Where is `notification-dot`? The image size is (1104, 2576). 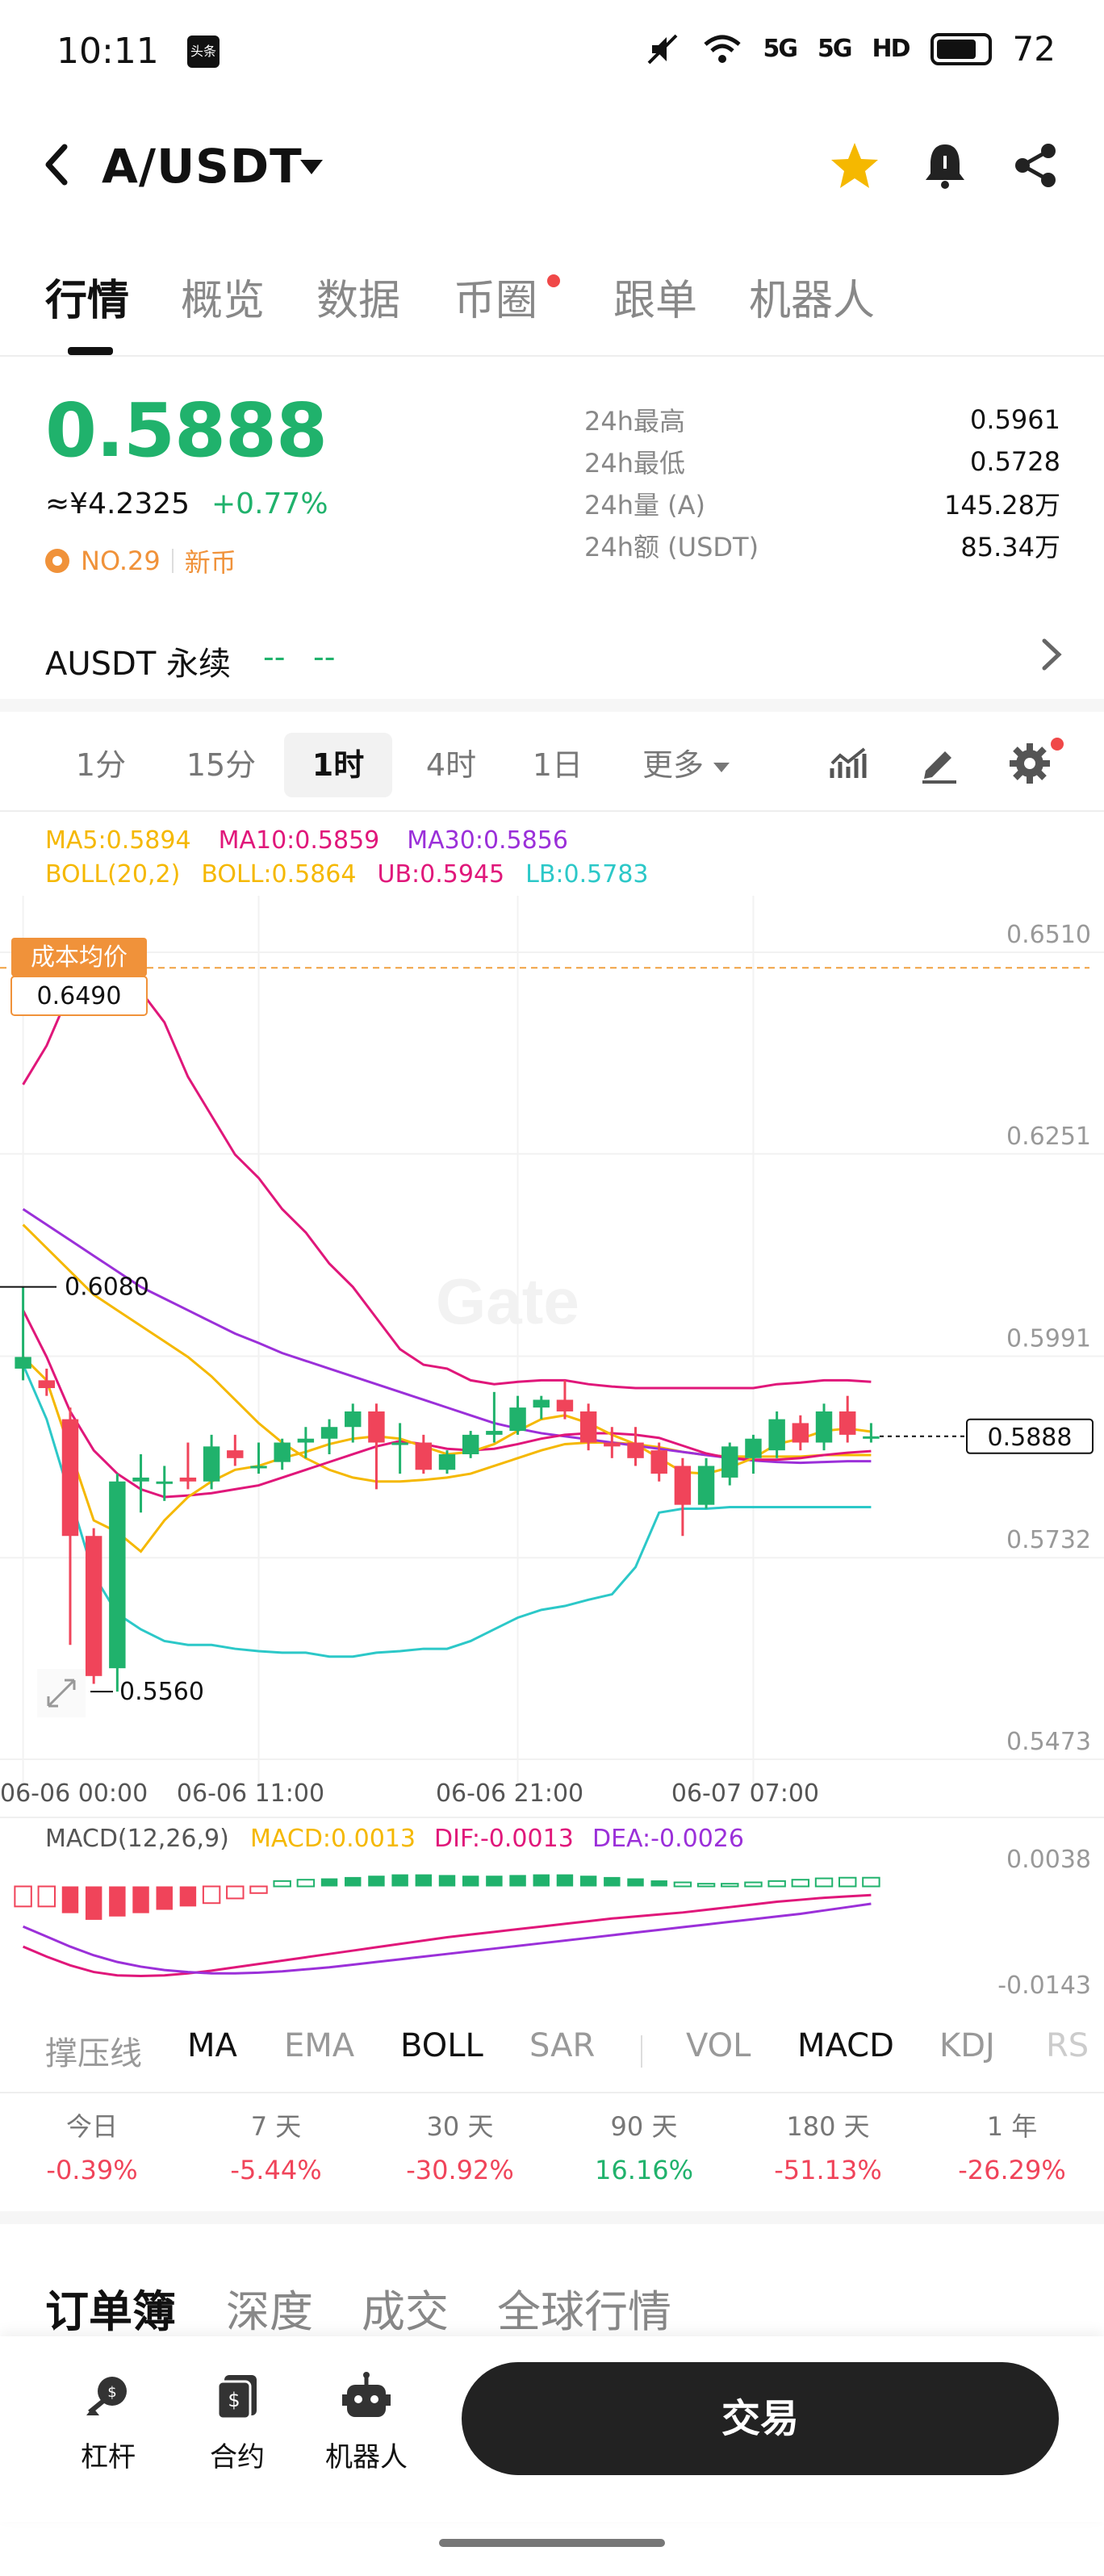
notification-dot is located at coordinates (553, 280).